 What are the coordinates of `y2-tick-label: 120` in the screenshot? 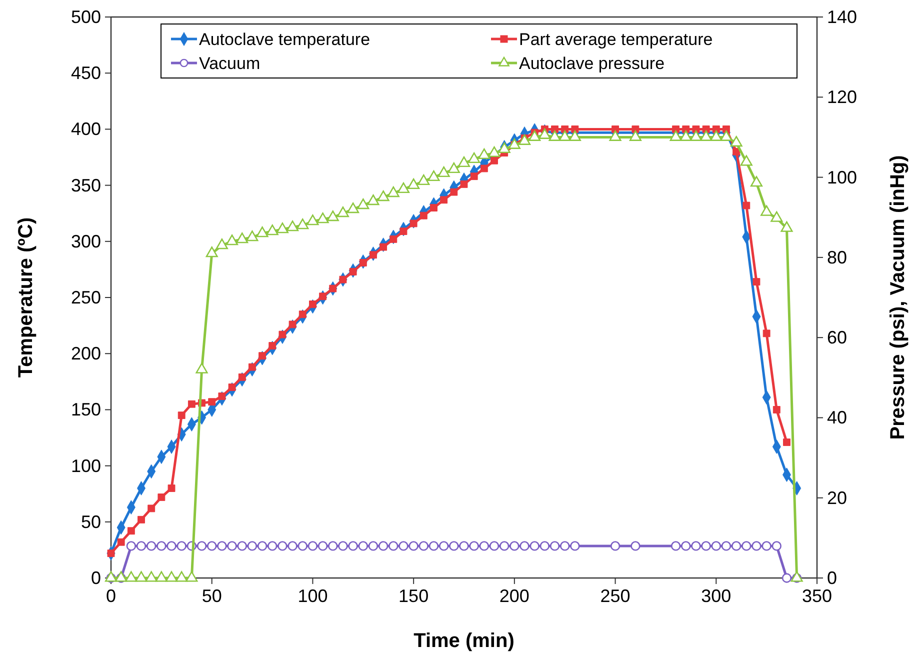 It's located at (842, 97).